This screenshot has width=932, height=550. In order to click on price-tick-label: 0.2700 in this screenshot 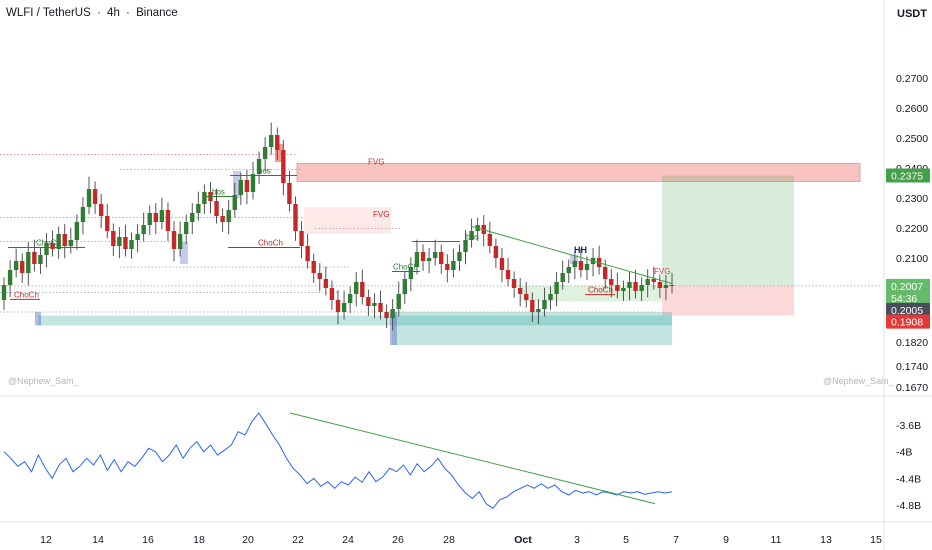, I will do `click(912, 79)`.